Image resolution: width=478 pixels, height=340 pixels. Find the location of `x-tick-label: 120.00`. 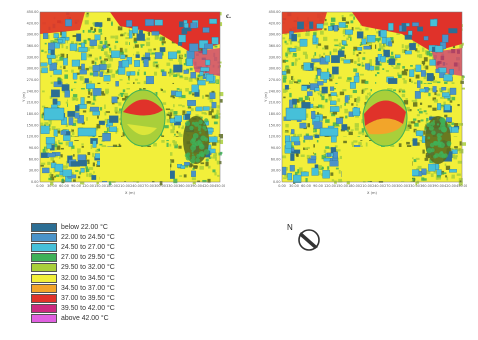

x-tick-label: 120.00 is located at coordinates (88, 186).